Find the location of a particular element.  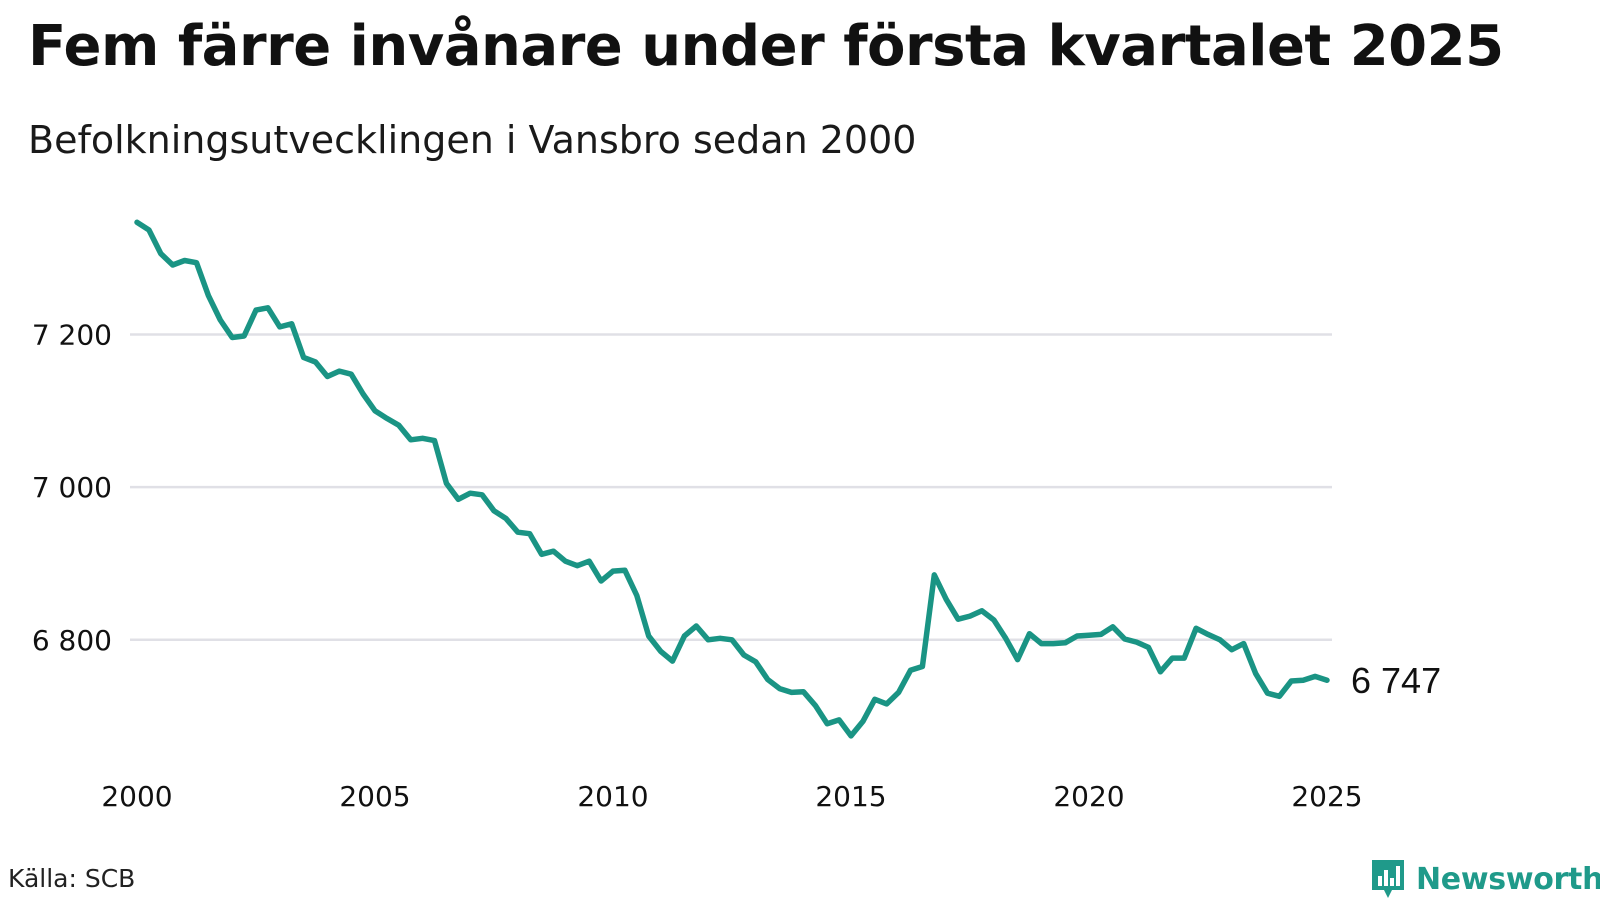

end-value-label: 6 747 is located at coordinates (1396, 680).